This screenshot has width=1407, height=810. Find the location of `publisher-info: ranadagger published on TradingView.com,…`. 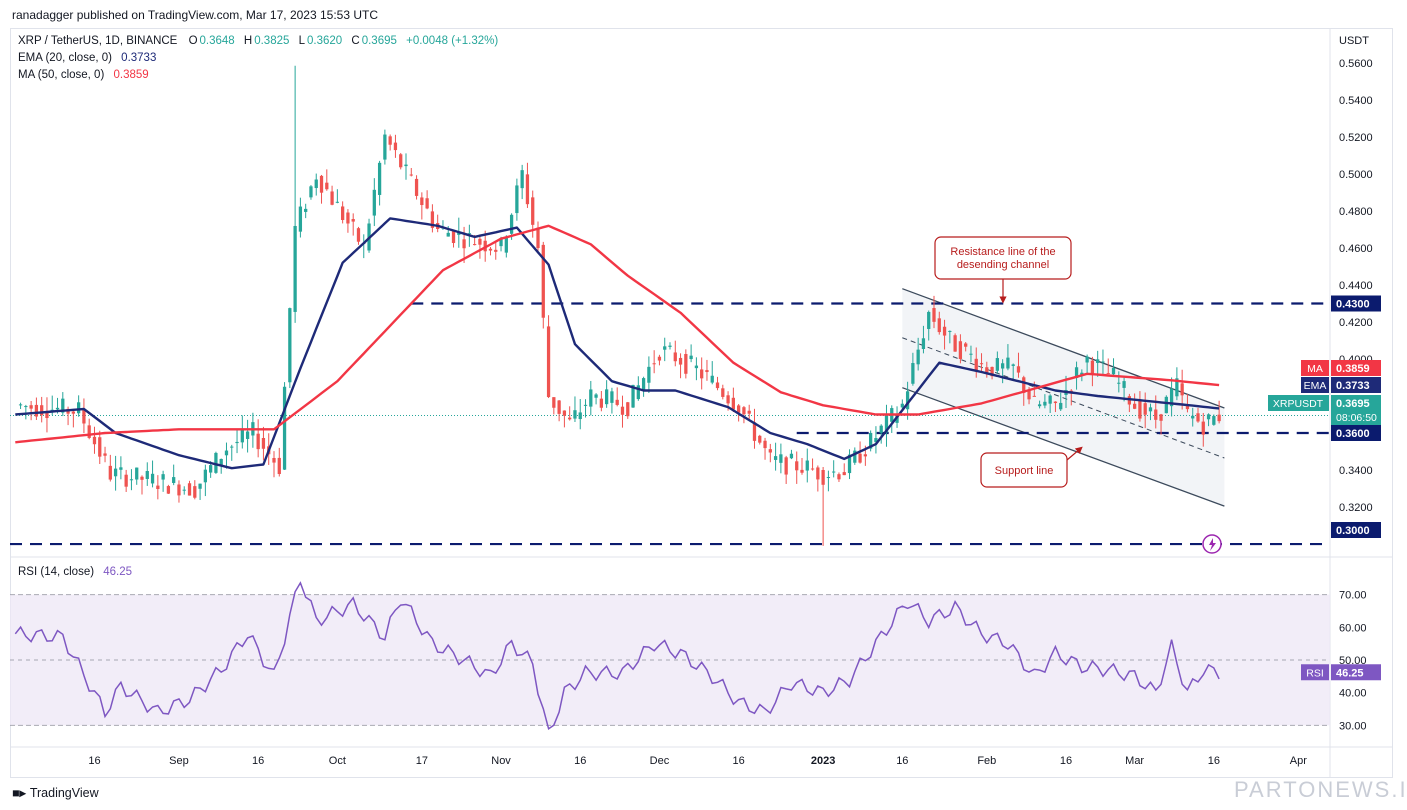

publisher-info: ranadagger published on TradingView.com,… is located at coordinates (195, 15).